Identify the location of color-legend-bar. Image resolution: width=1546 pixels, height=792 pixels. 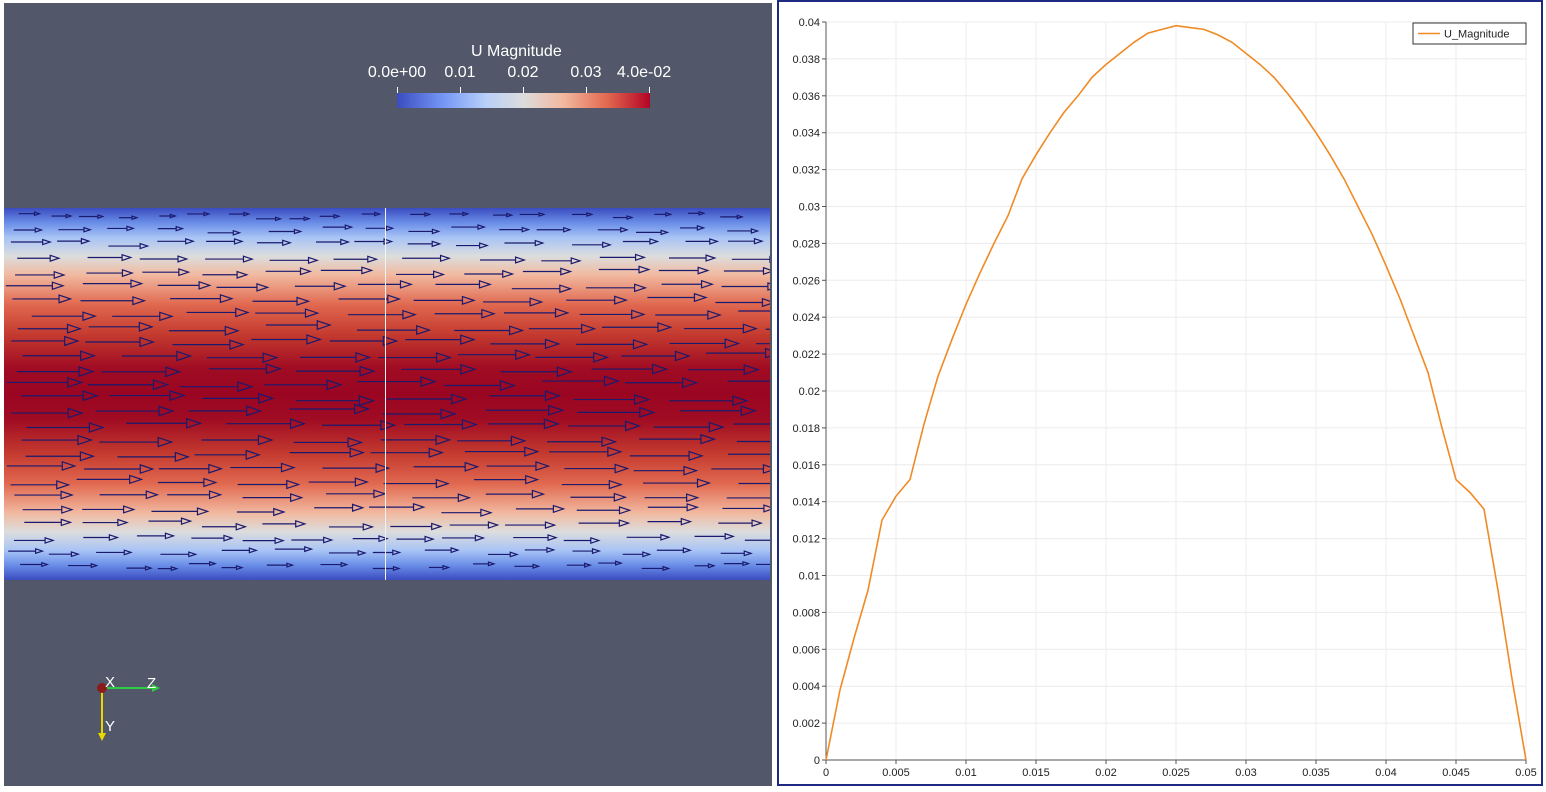
(523, 100).